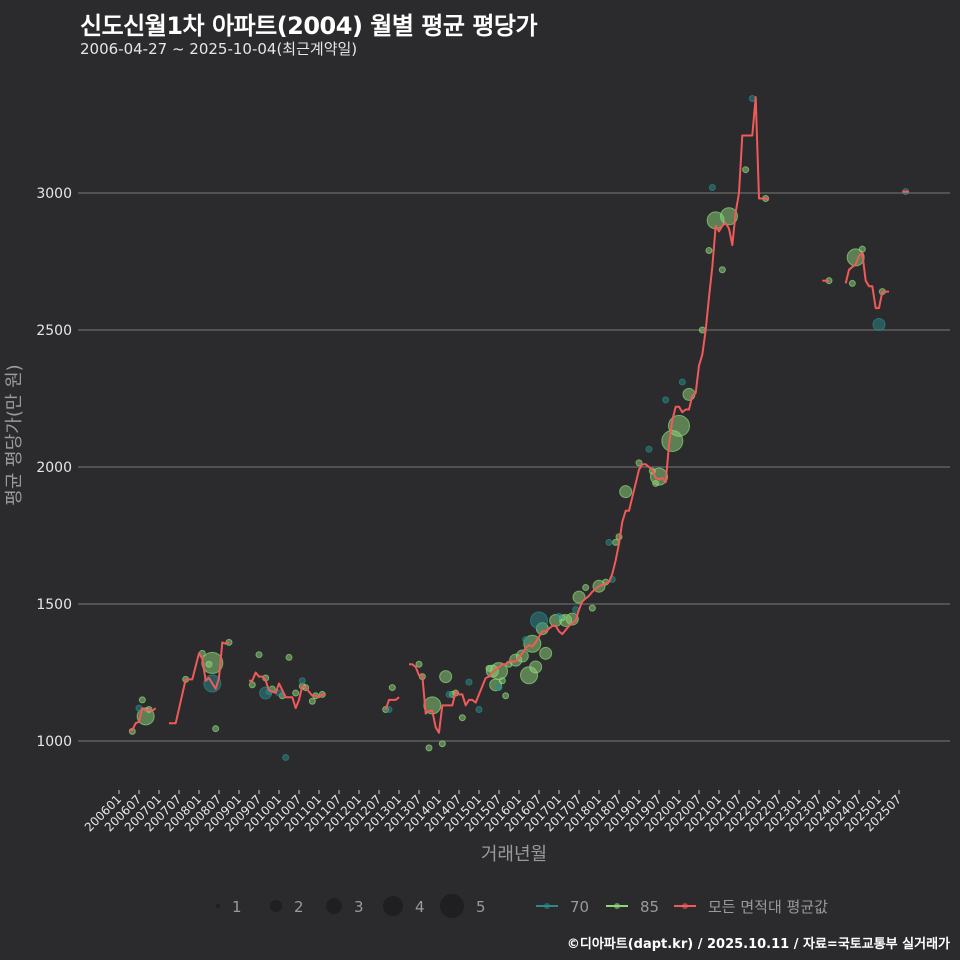 The image size is (960, 960). I want to click on legend-size-label: 5, so click(481, 907).